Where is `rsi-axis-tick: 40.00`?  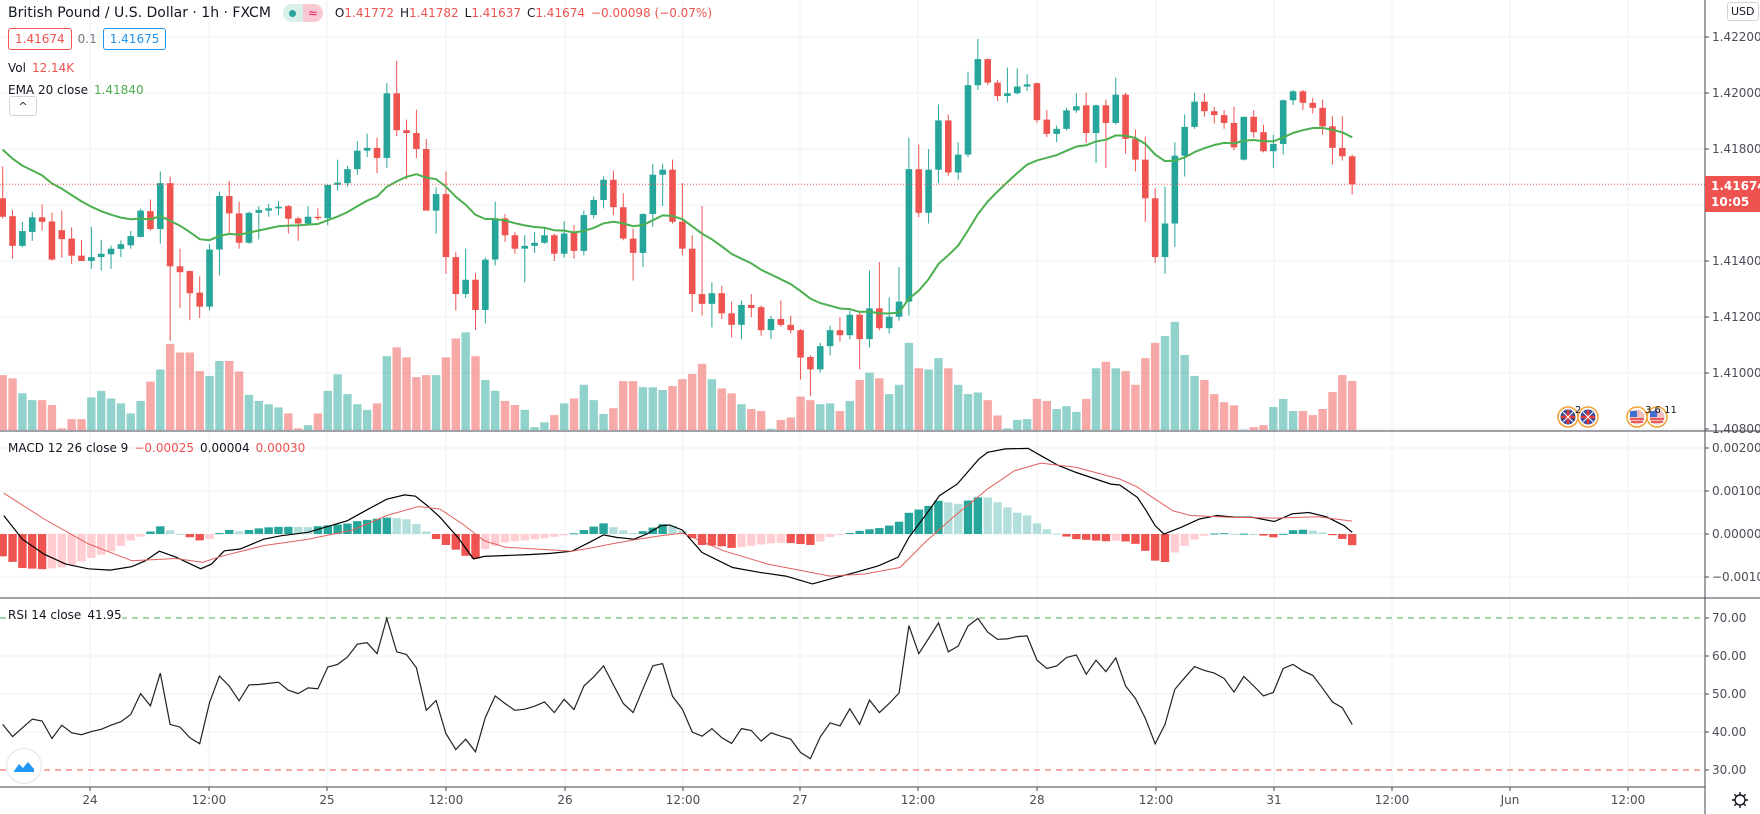 rsi-axis-tick: 40.00 is located at coordinates (1729, 732).